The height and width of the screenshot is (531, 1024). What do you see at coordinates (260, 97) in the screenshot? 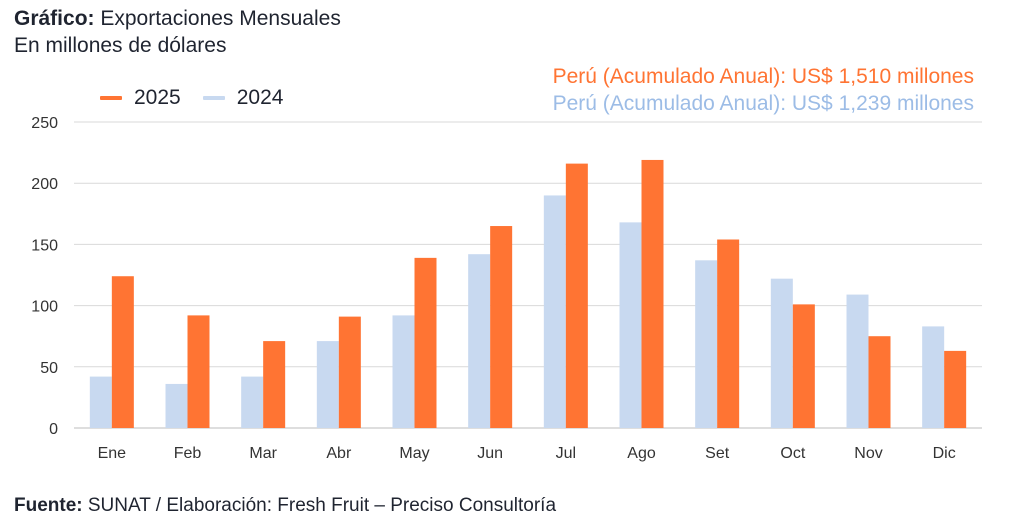
I see `legend-label-2024: 2024` at bounding box center [260, 97].